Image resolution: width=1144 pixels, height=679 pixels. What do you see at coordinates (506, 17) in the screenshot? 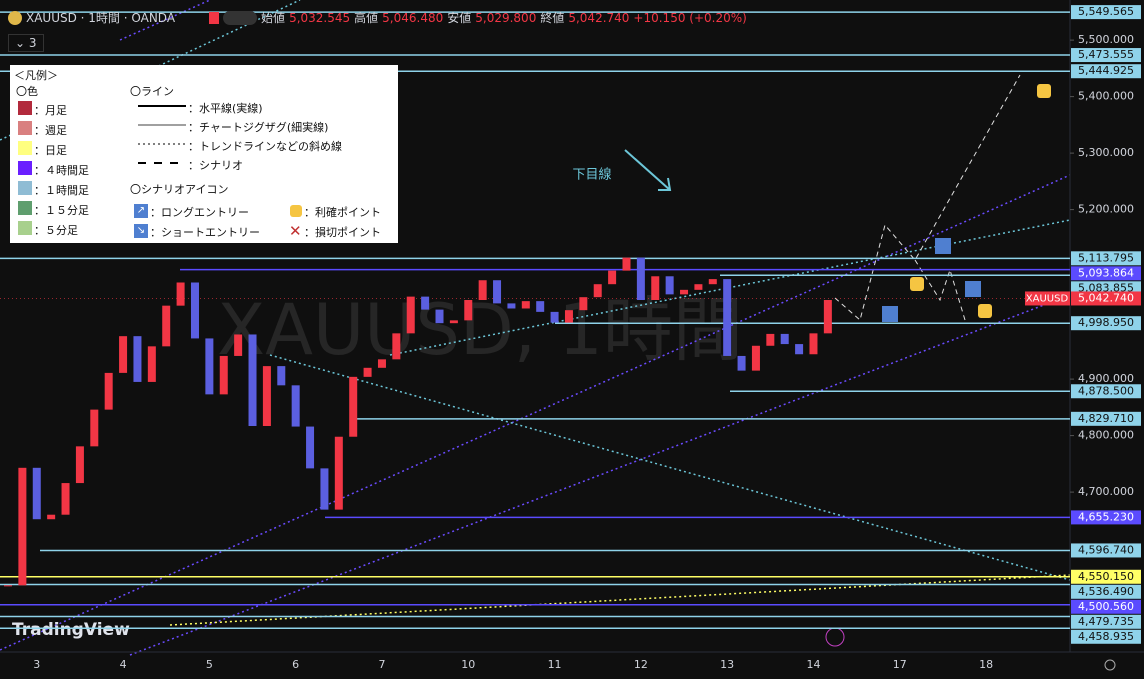
I see `low: 5,029.800` at bounding box center [506, 17].